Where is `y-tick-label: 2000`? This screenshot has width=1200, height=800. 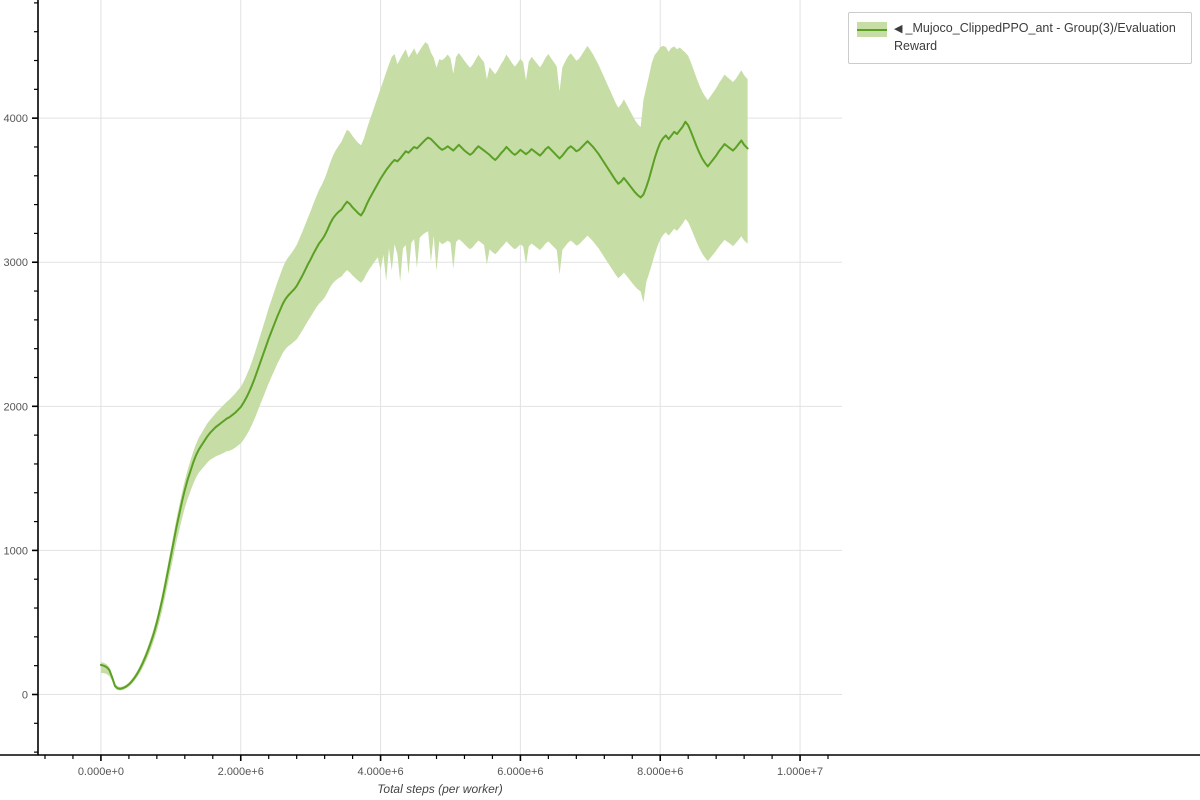
y-tick-label: 2000 is located at coordinates (16, 407).